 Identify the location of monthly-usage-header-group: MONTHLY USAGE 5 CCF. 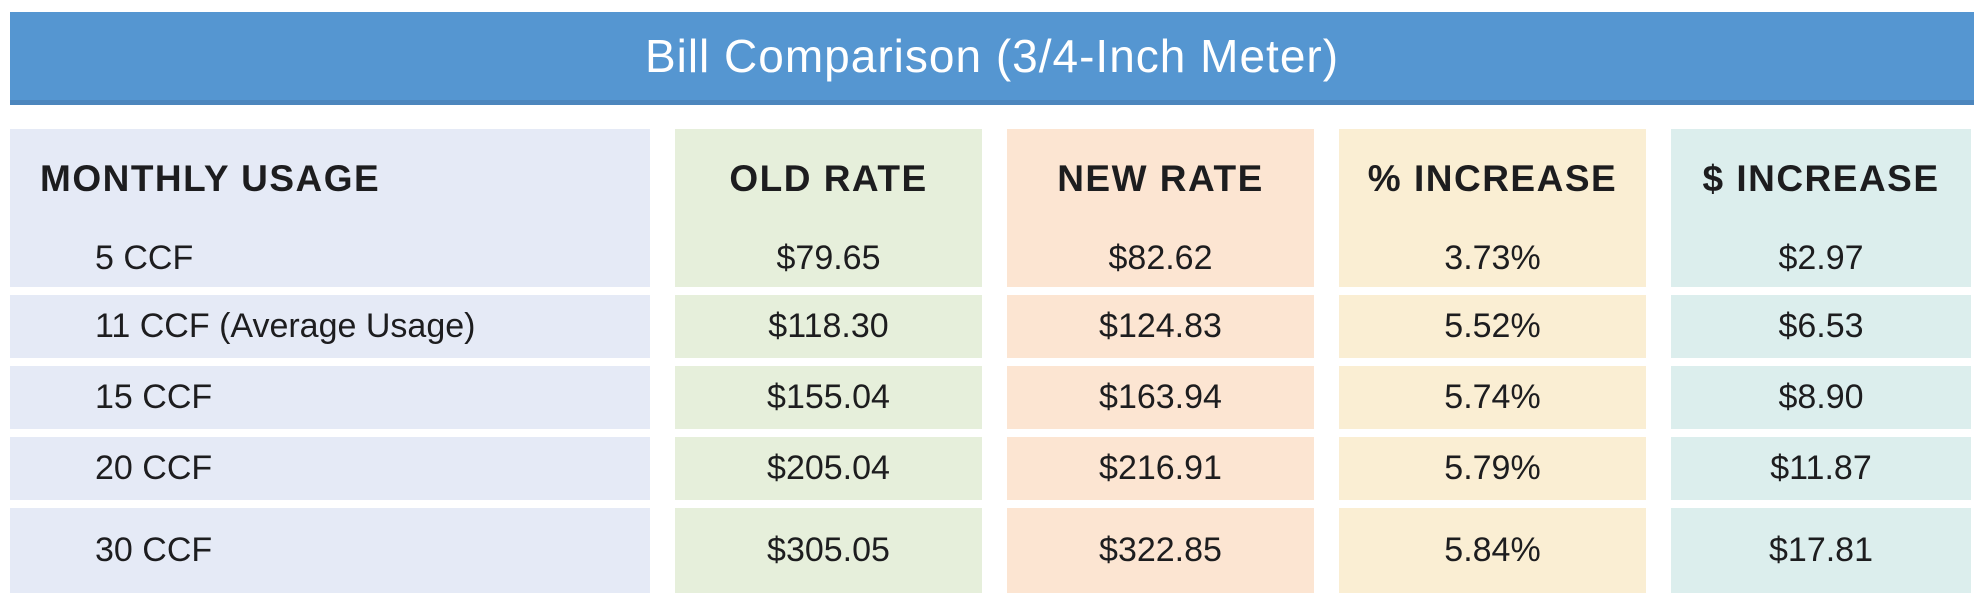
(330, 208).